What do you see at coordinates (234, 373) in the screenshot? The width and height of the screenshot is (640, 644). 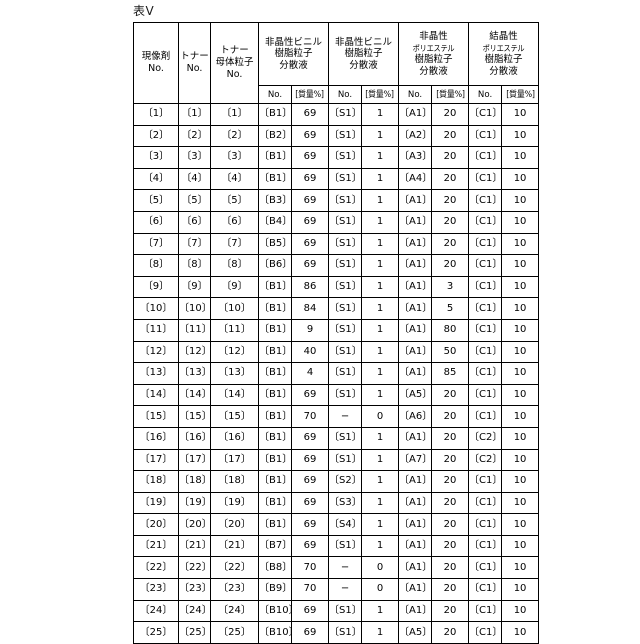 I see `cell-toner-base-no: 〔13〕` at bounding box center [234, 373].